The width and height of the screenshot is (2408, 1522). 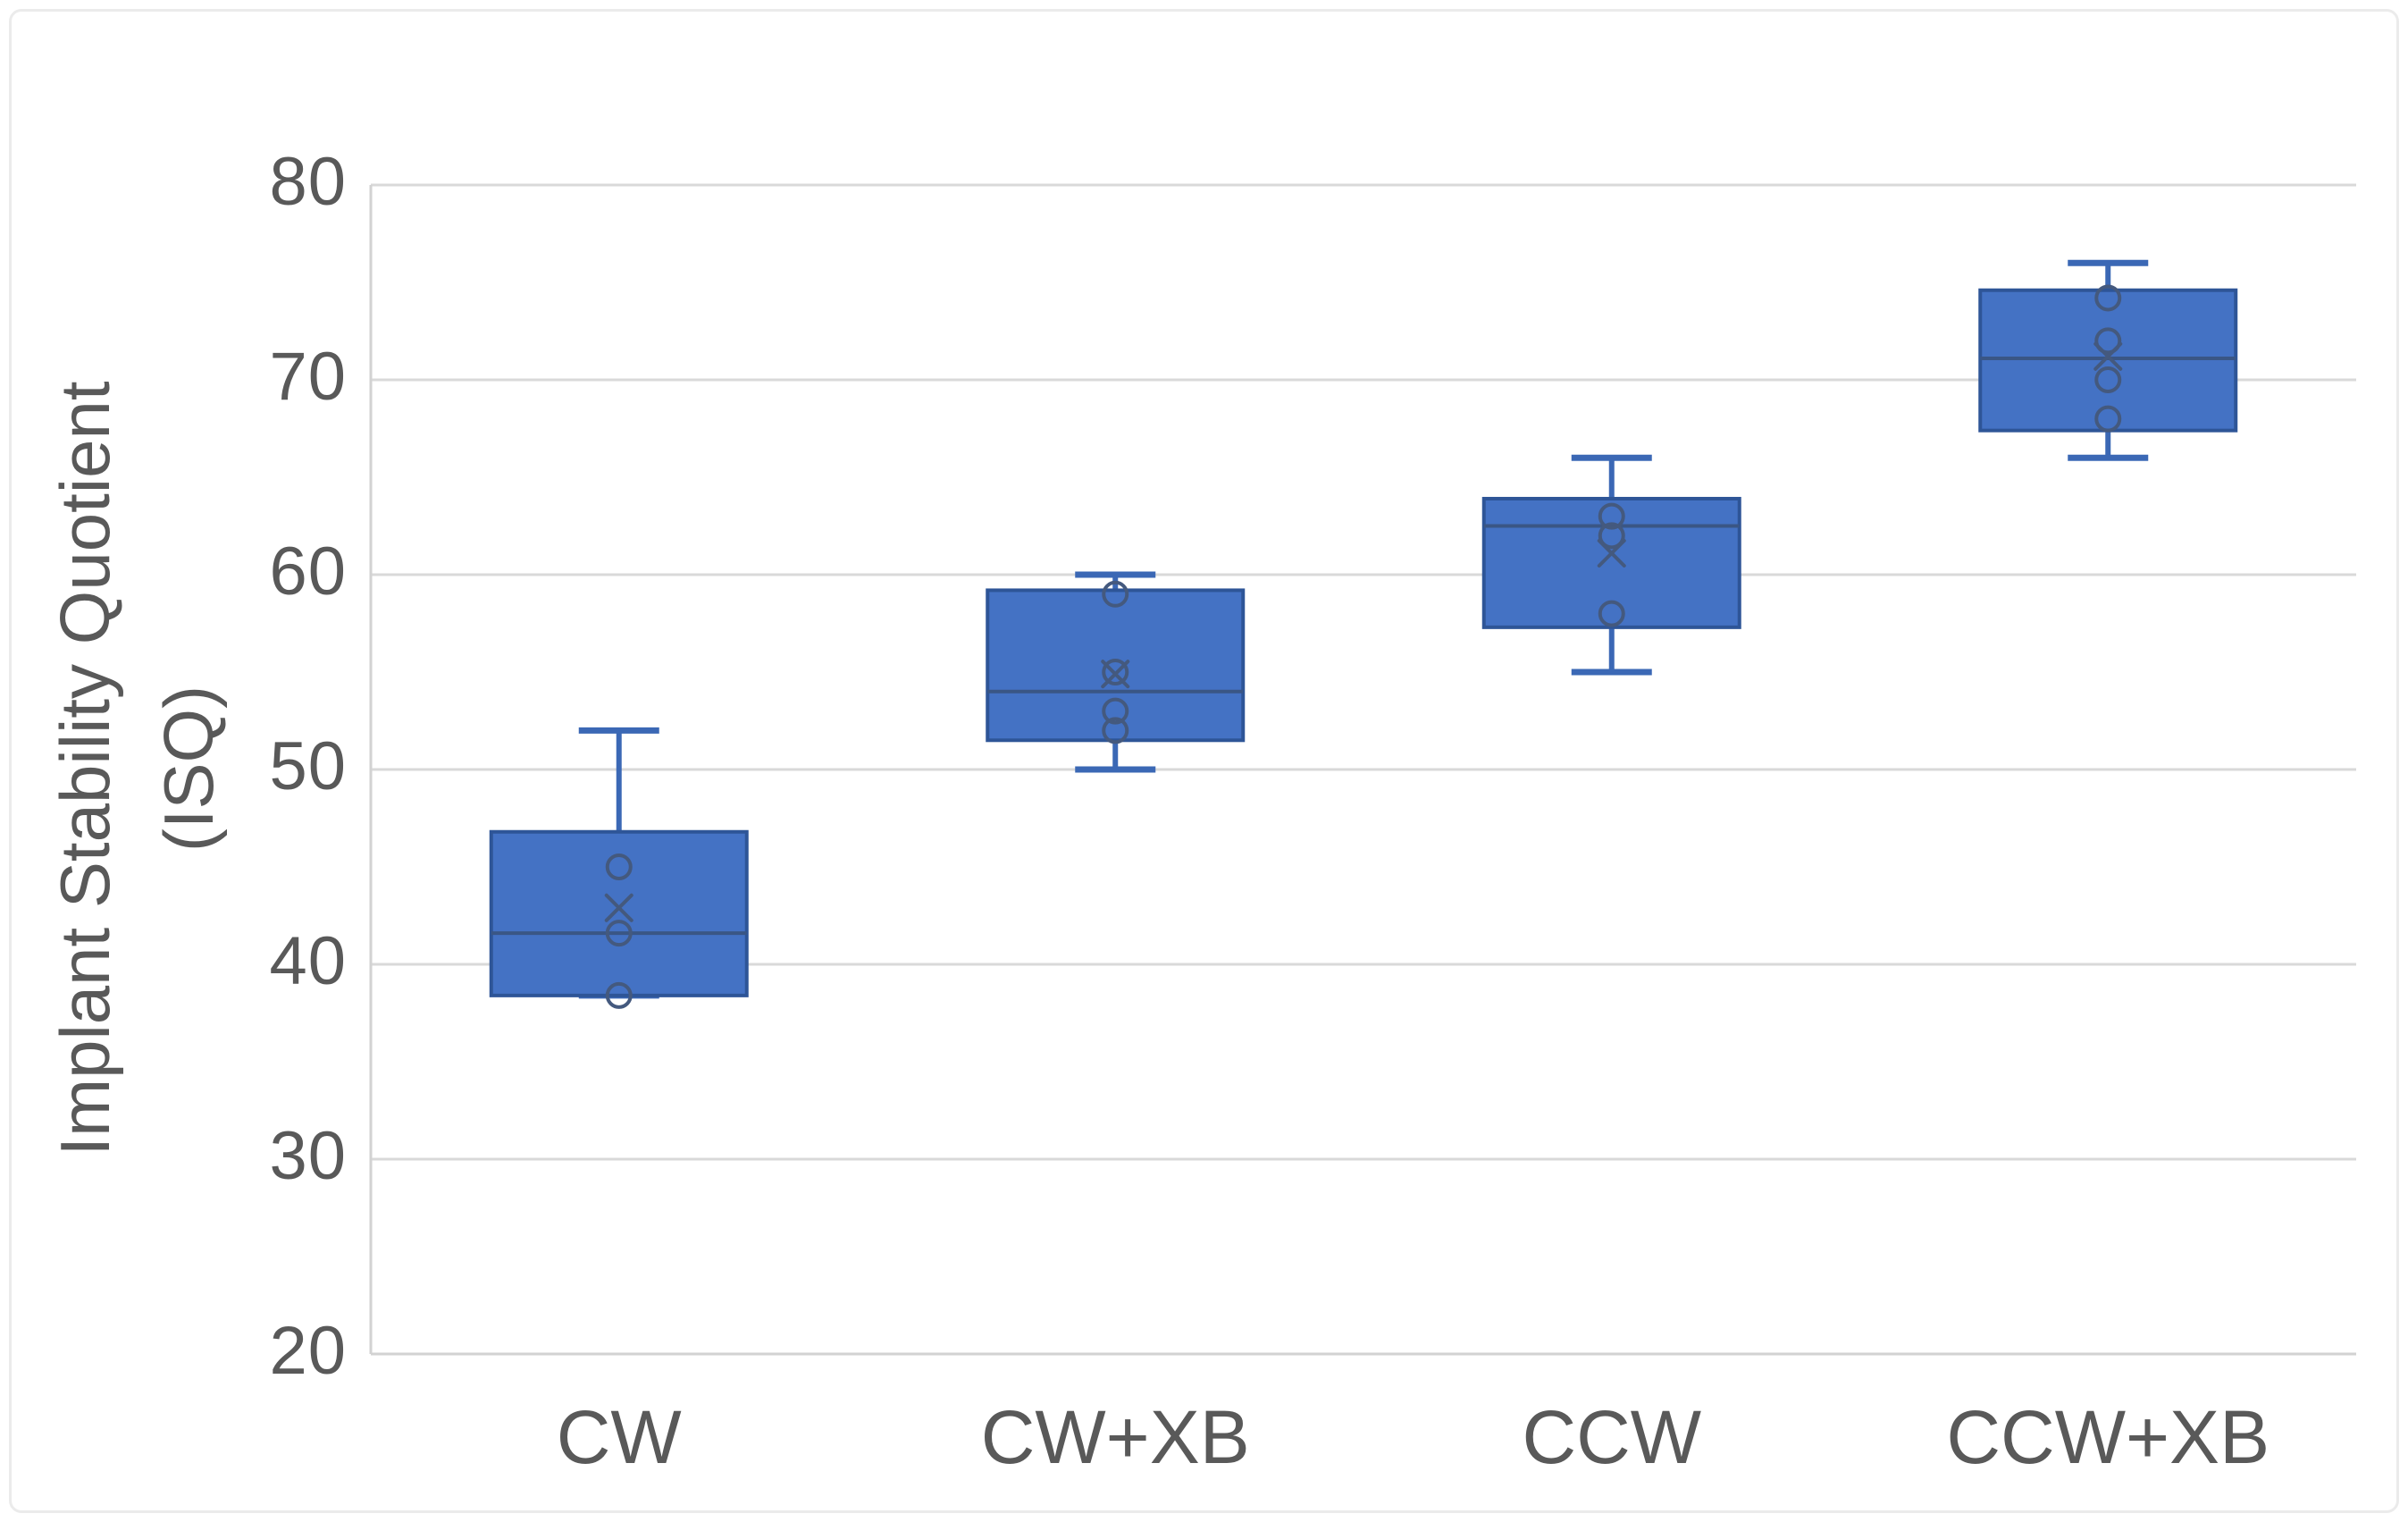 I want to click on y-axis-title: Implant Stability Quotient (ISQ), so click(x=138, y=769).